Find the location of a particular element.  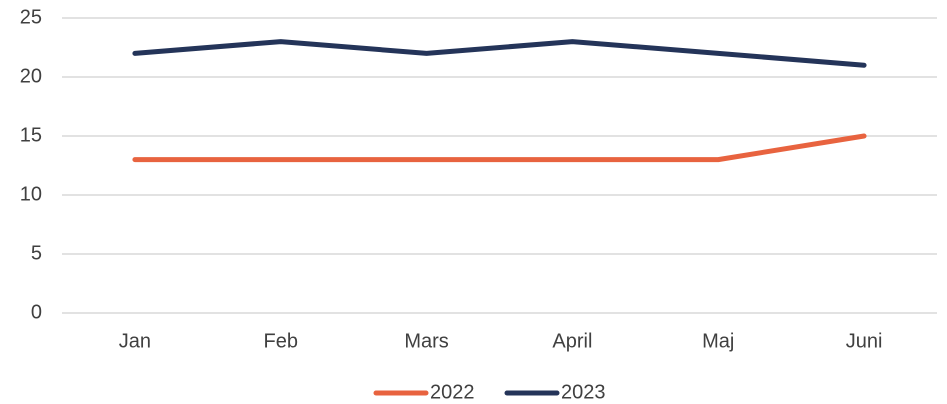

legend-label: 2022 is located at coordinates (452, 392).